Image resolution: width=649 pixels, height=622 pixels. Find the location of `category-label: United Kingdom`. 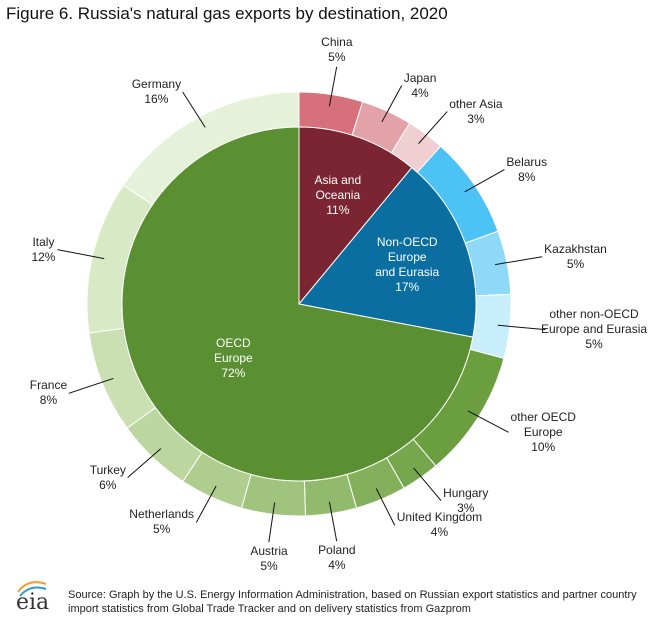

category-label: United Kingdom is located at coordinates (439, 517).